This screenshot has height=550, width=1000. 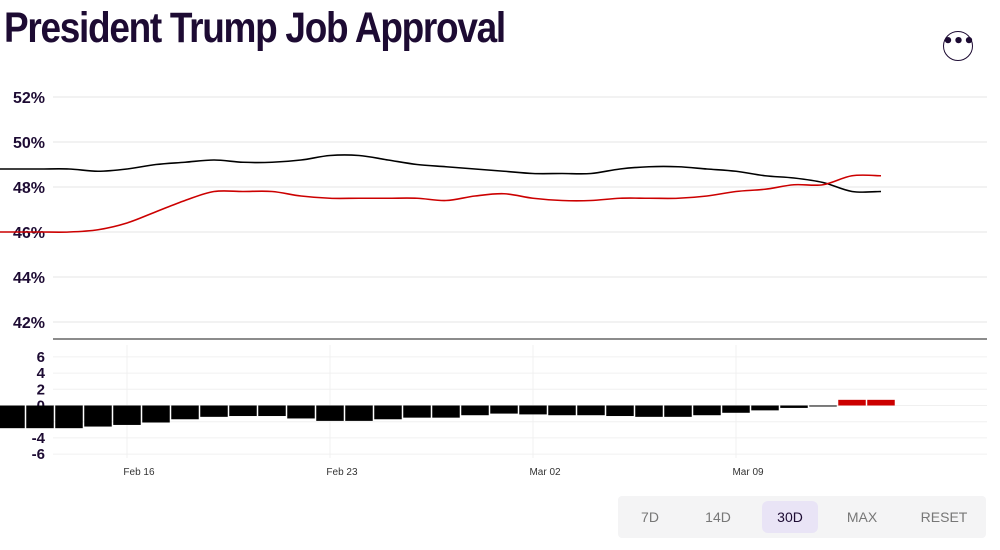 What do you see at coordinates (862, 517) in the screenshot?
I see `range-max-button: MAX` at bounding box center [862, 517].